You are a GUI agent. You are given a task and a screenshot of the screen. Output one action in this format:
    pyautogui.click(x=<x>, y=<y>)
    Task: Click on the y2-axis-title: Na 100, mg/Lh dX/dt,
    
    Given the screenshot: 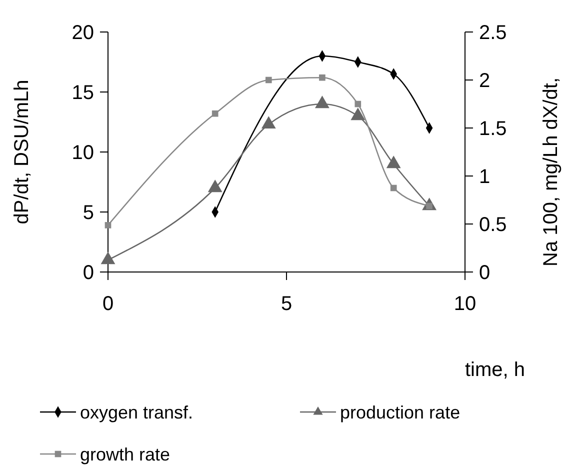 What is the action you would take?
    pyautogui.click(x=551, y=172)
    